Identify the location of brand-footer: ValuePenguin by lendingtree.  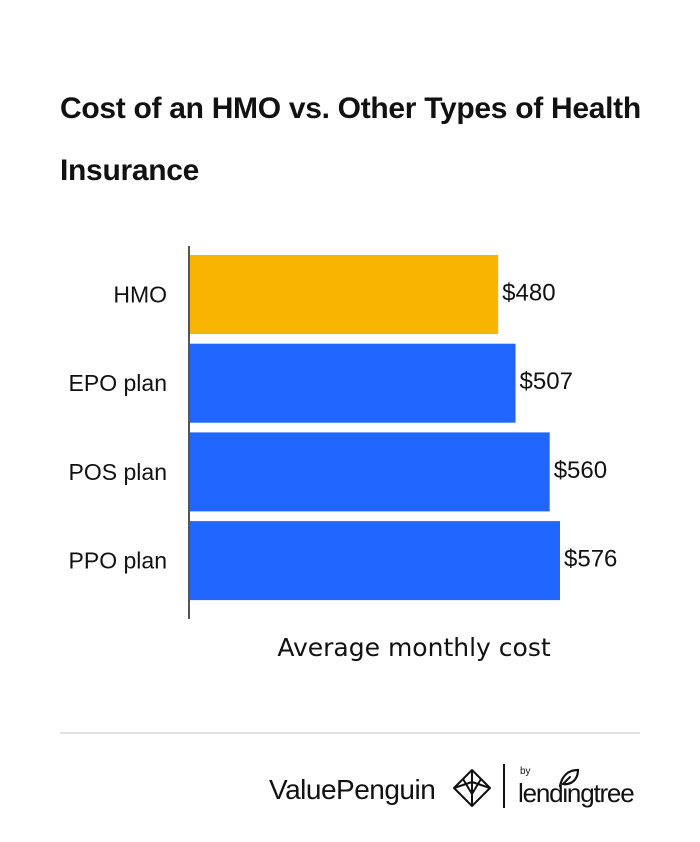
(350, 790).